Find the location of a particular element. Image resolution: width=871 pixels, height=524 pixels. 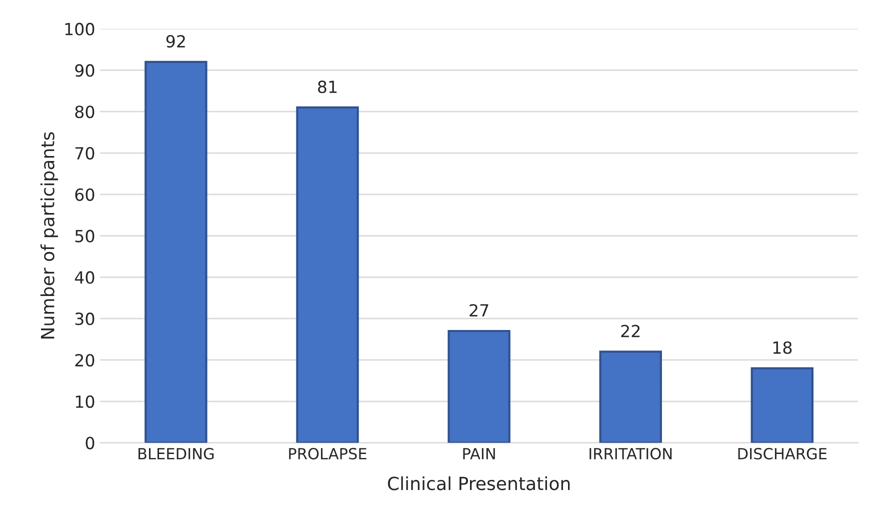

data-label: 18 is located at coordinates (782, 347).